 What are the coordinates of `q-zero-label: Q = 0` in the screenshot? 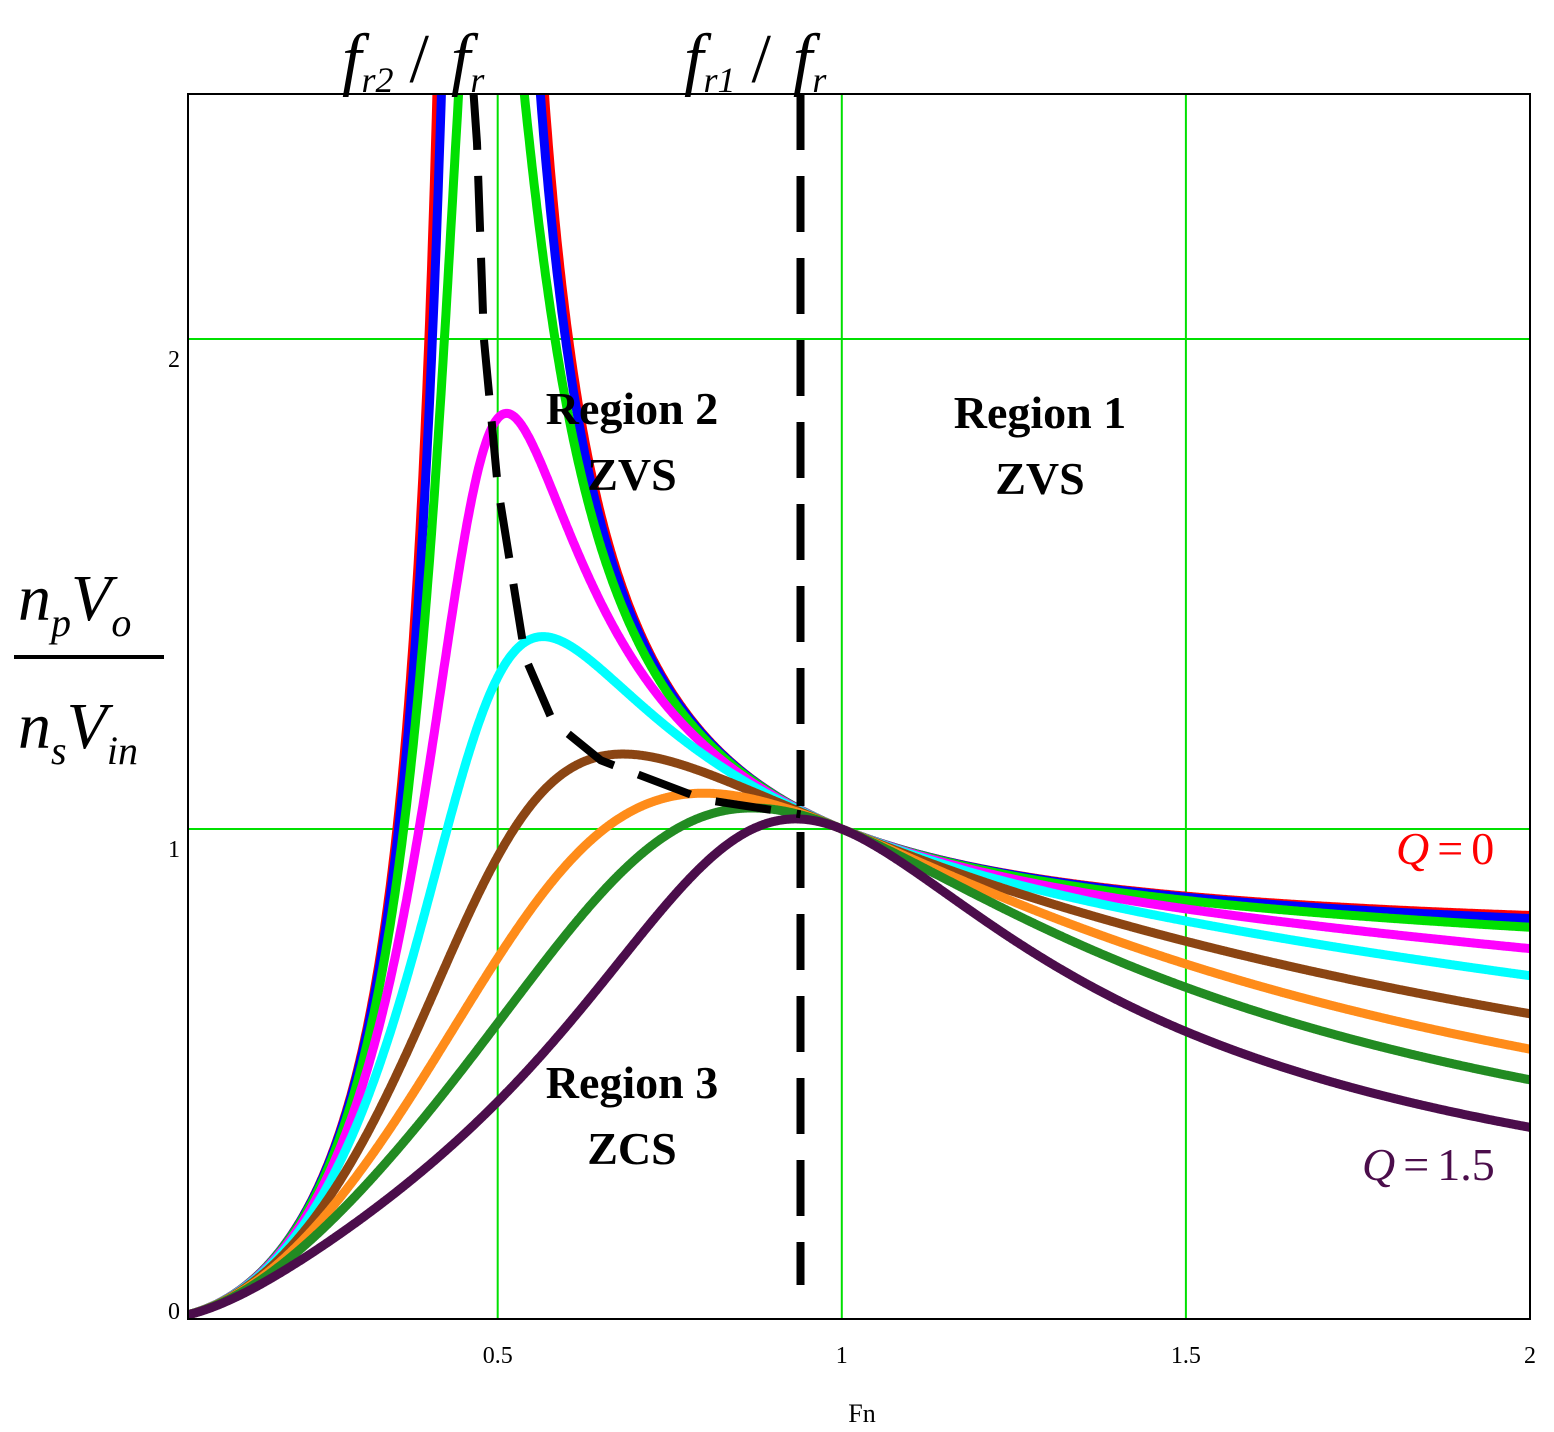 It's located at (1445, 848).